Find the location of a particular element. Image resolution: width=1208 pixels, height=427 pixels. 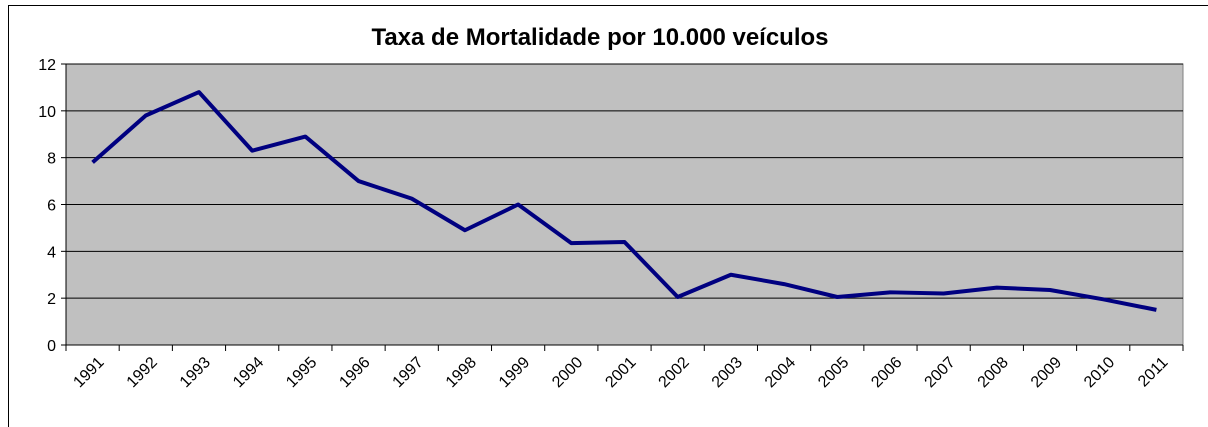

y-tick-label: 6 is located at coordinates (51, 206).